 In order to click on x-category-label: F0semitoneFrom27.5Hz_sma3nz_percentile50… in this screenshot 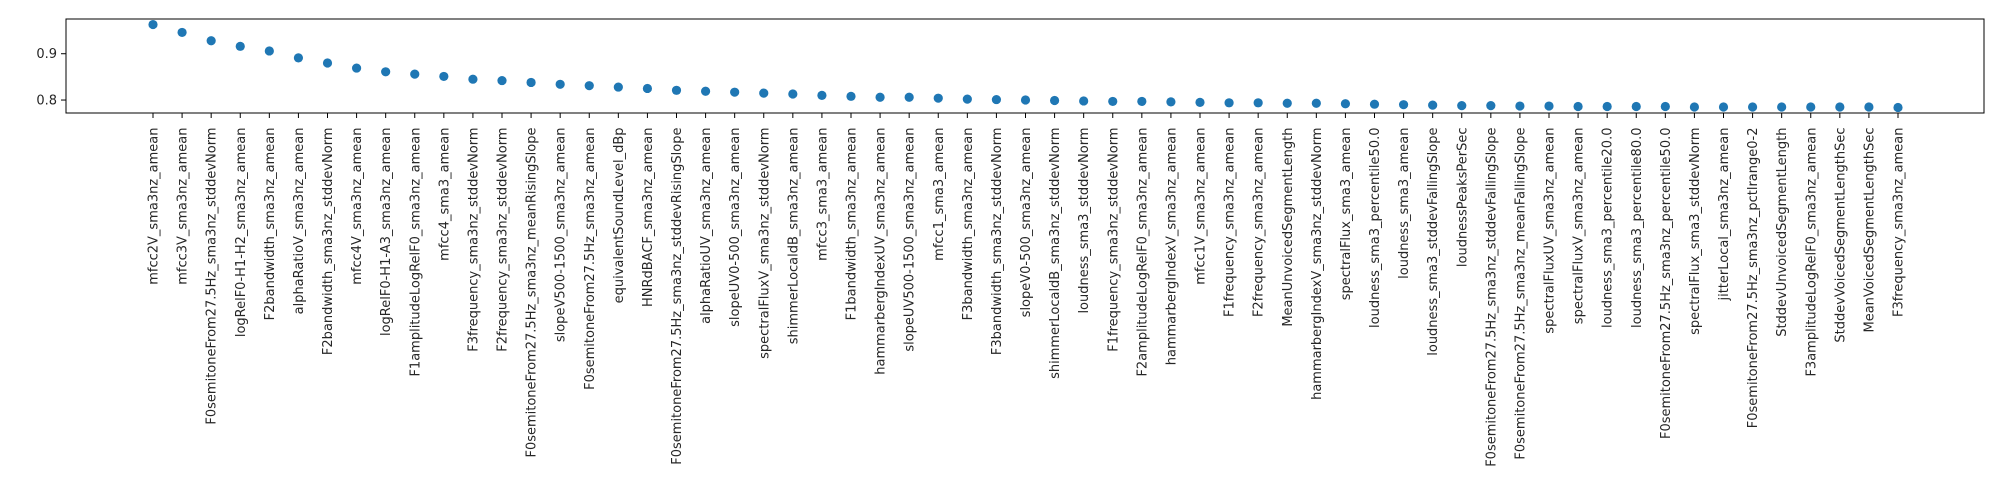, I will do `click(1666, 284)`.